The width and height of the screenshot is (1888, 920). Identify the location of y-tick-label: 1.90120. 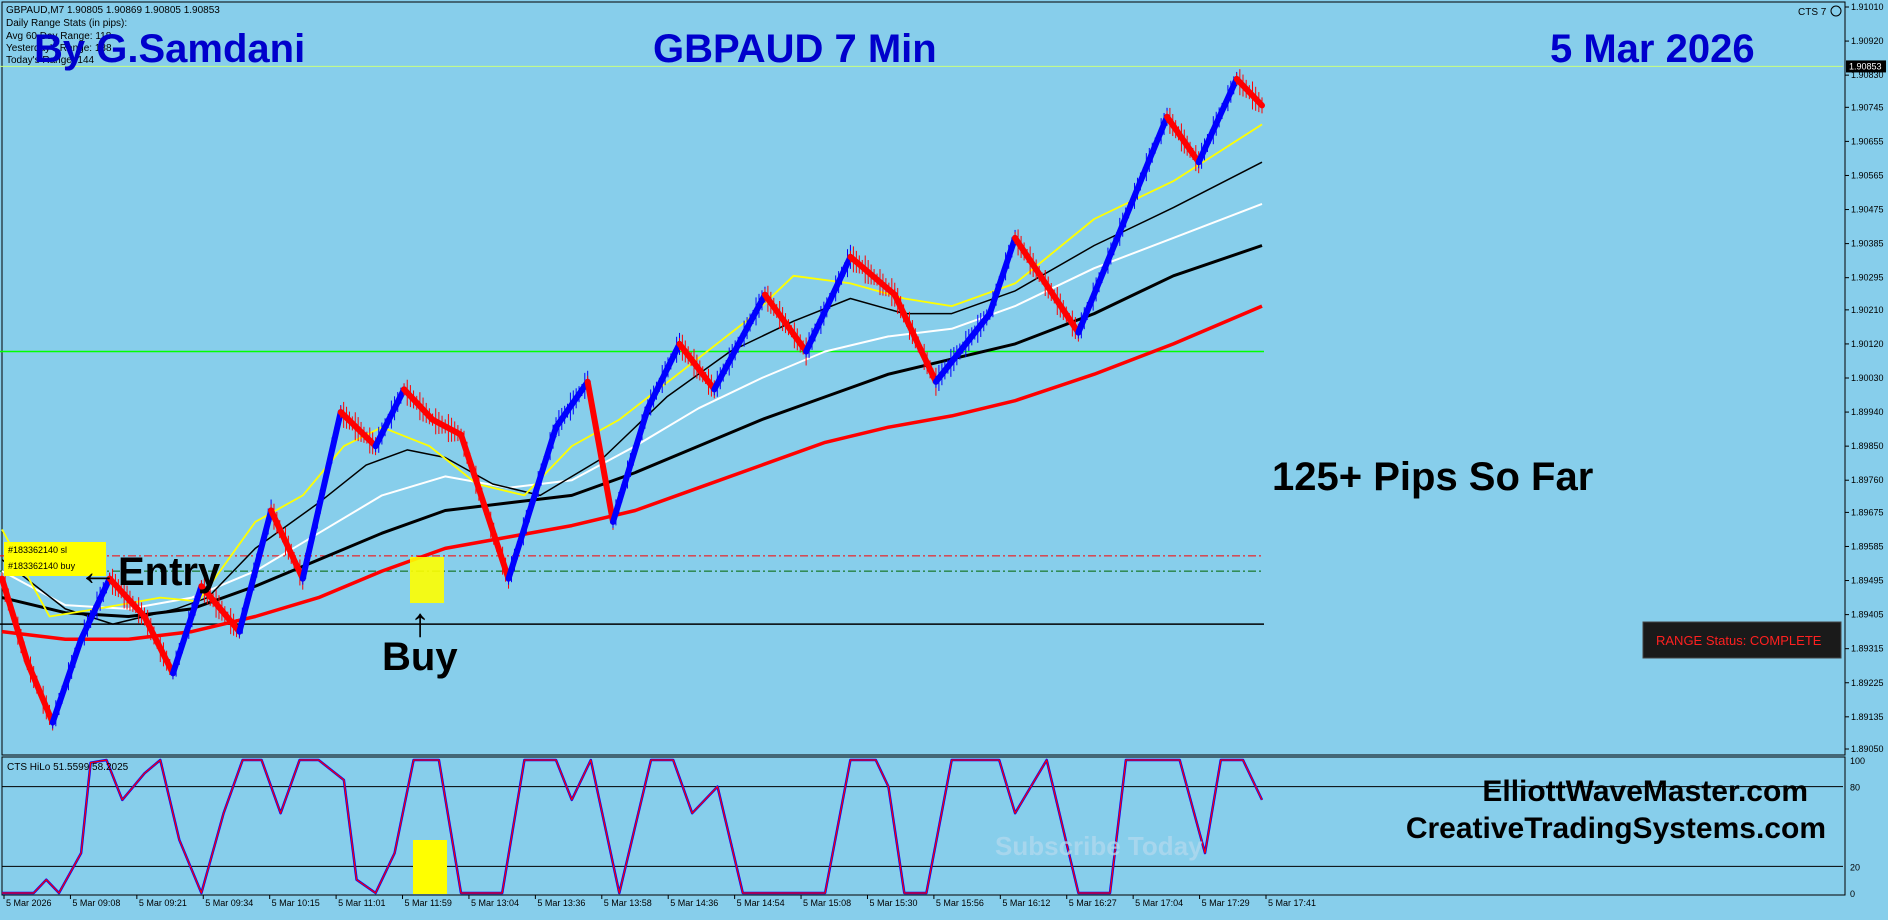
(1867, 344).